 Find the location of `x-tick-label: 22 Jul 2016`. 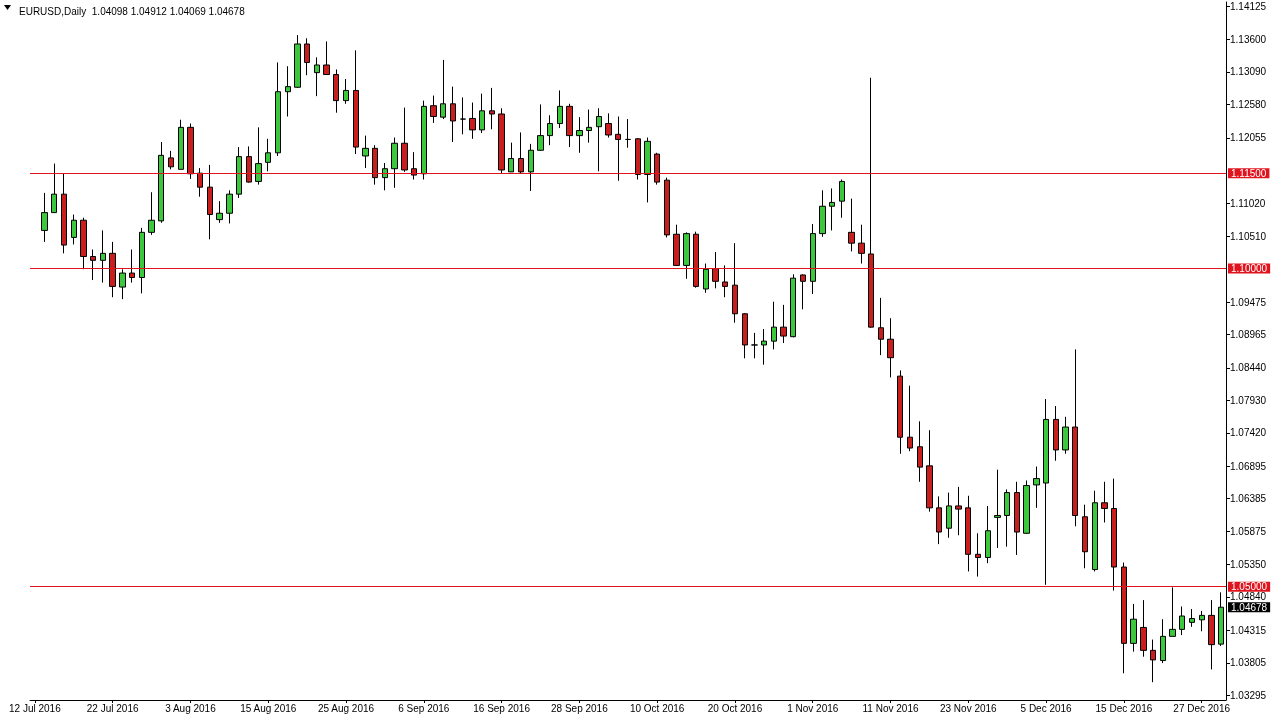

x-tick-label: 22 Jul 2016 is located at coordinates (112, 708).